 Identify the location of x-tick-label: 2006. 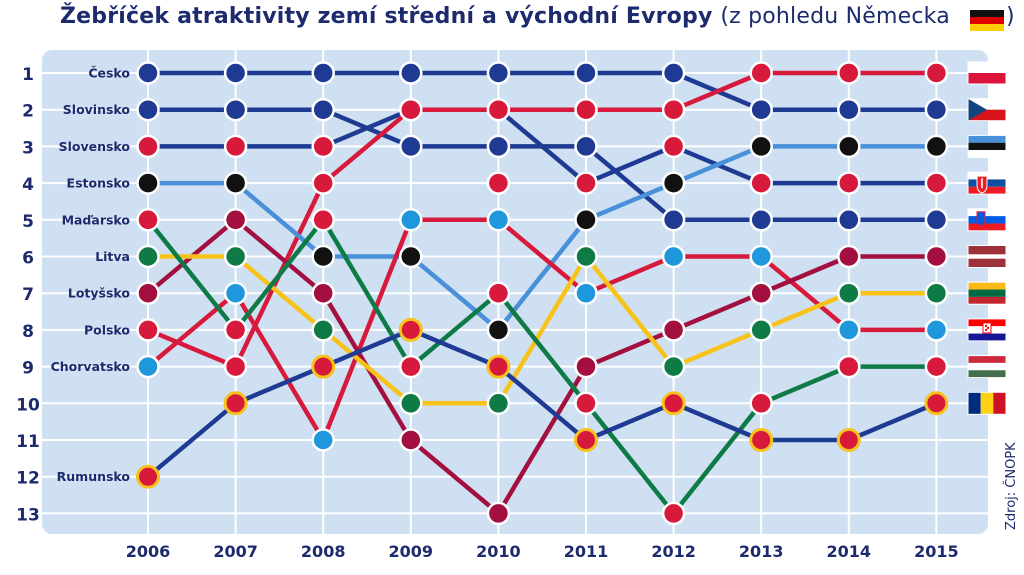
(148, 551).